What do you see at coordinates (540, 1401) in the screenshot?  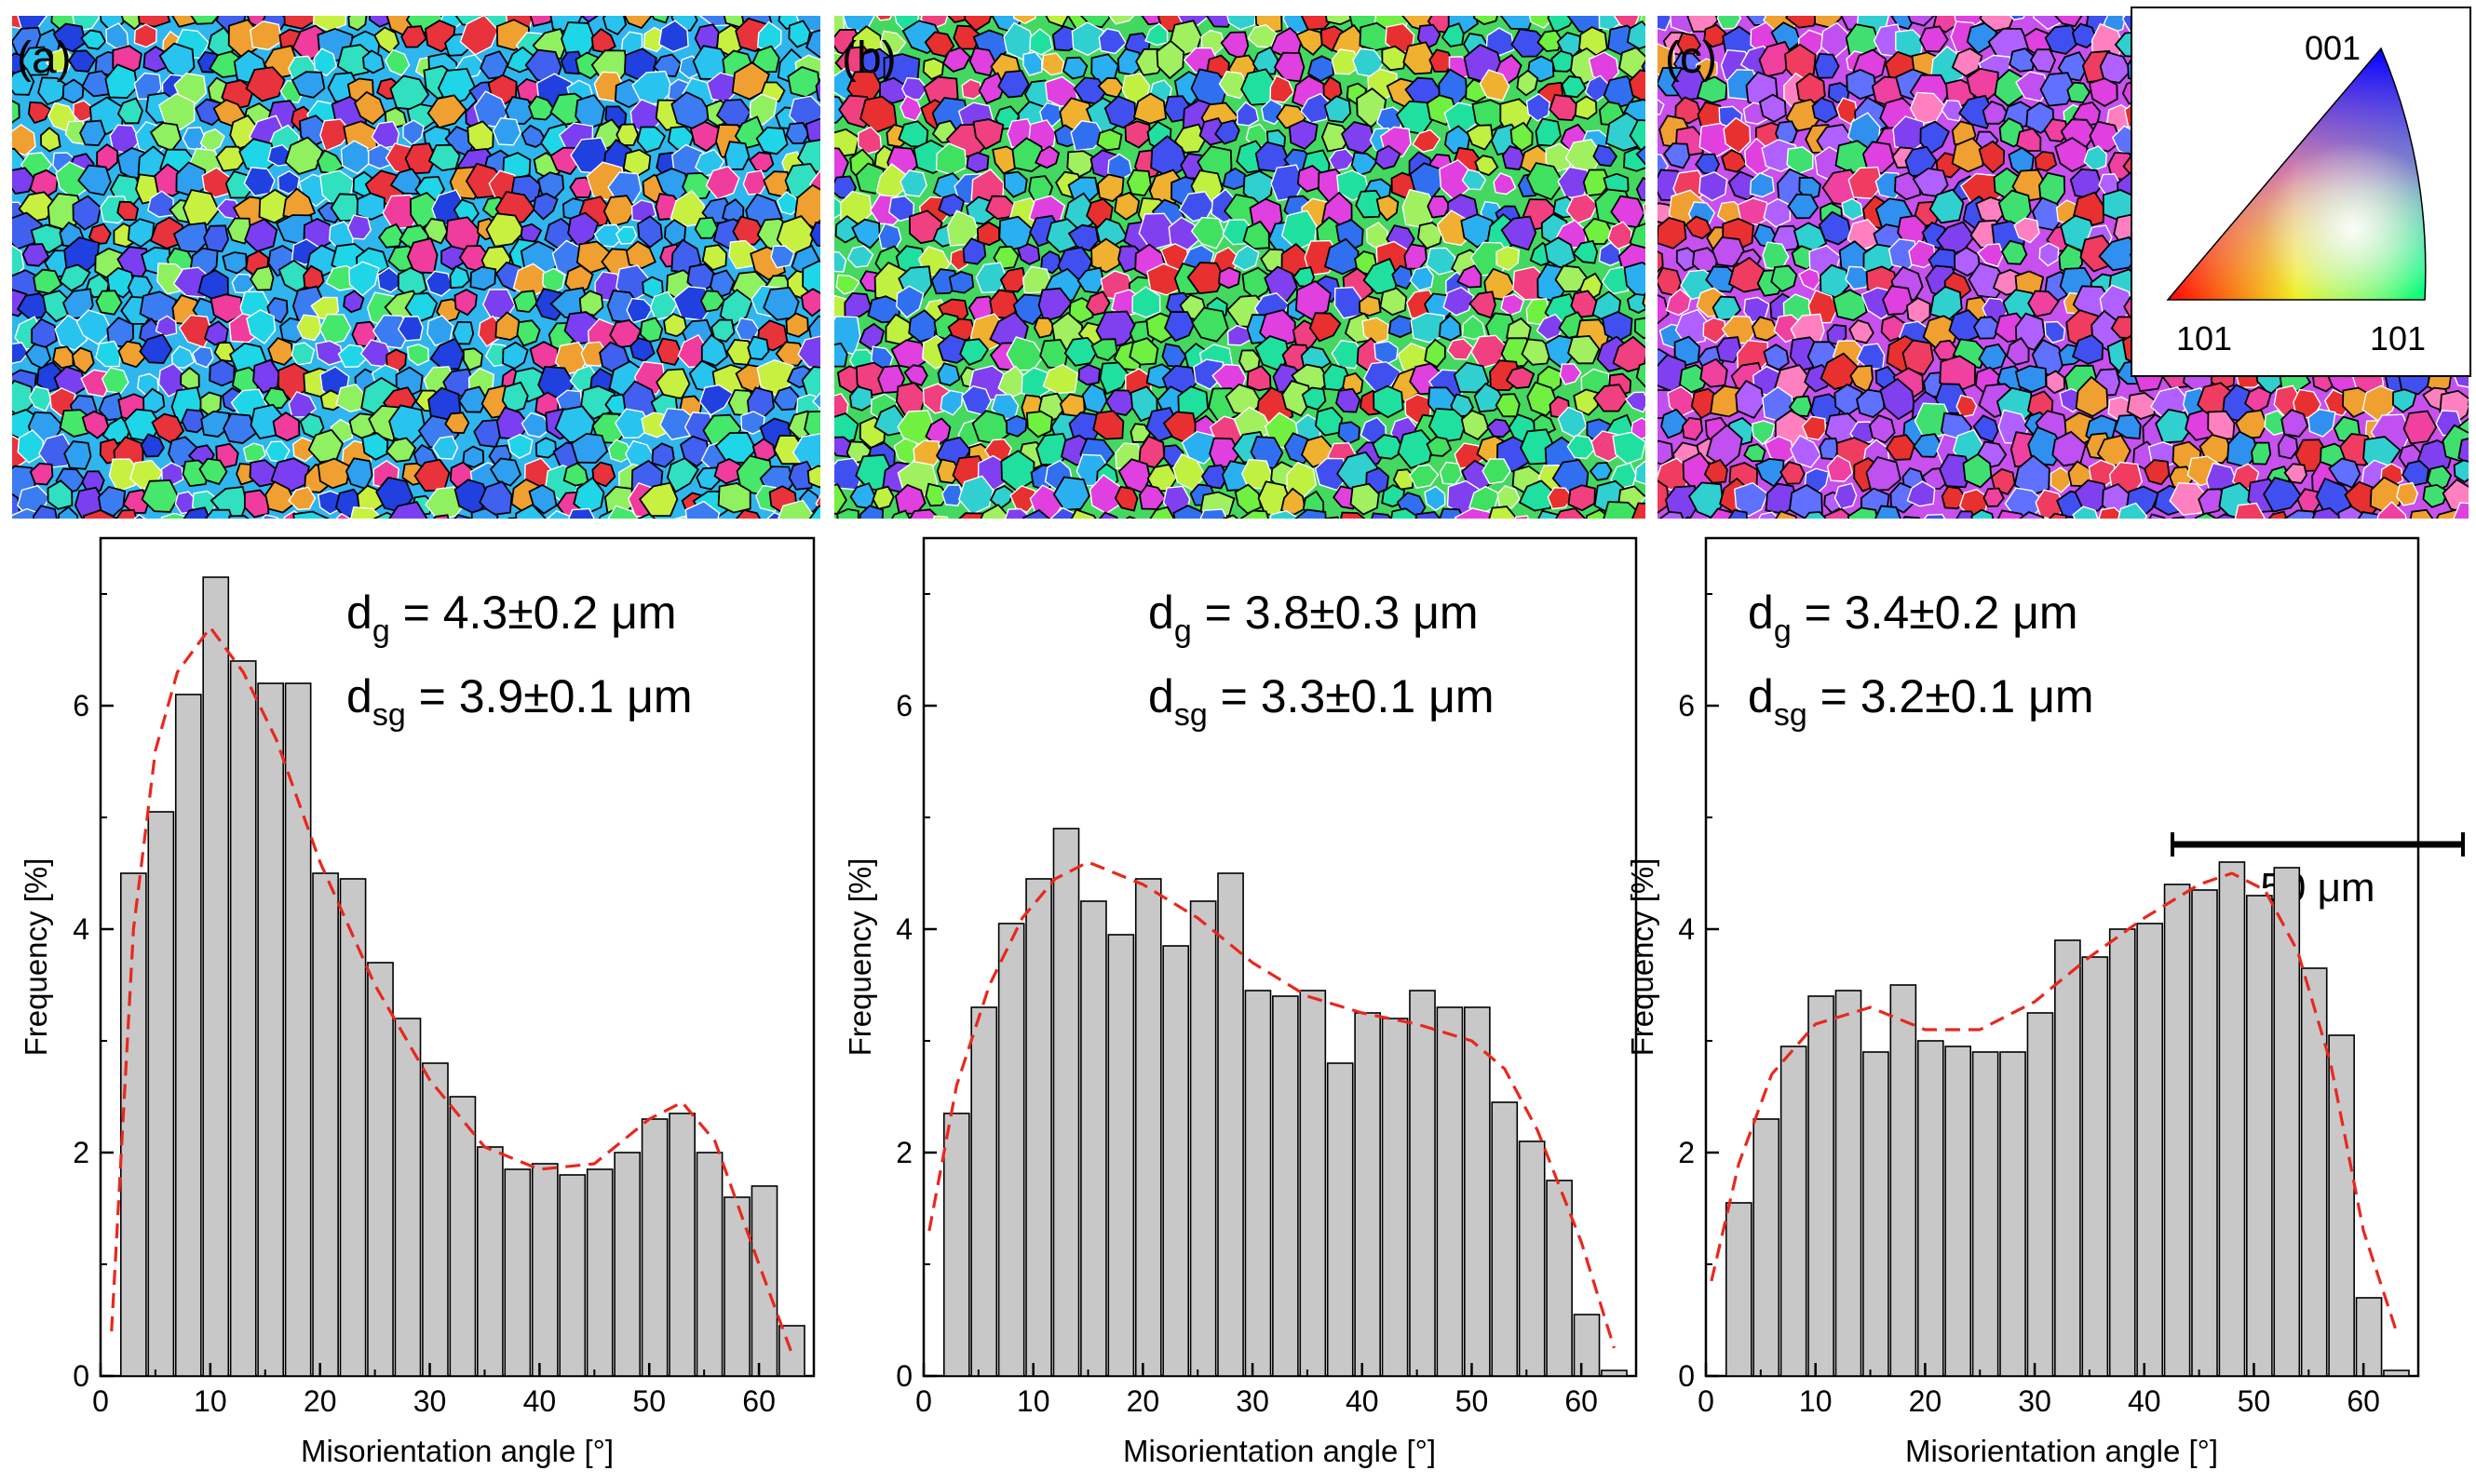 I see `x-tick-label: 40` at bounding box center [540, 1401].